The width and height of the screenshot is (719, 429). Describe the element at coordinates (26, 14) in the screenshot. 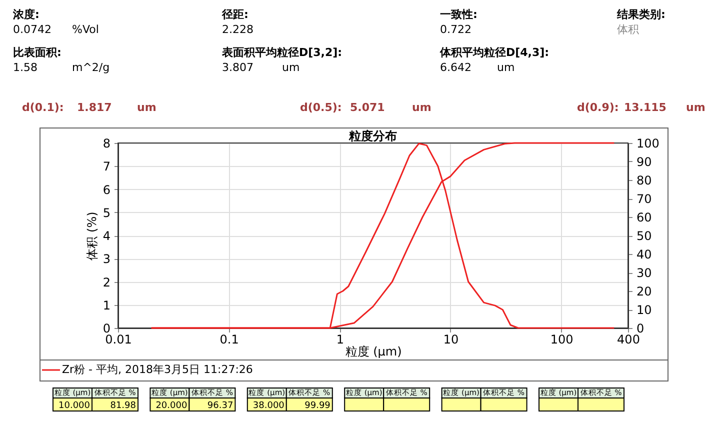

I see `text: 浓度:` at that location.